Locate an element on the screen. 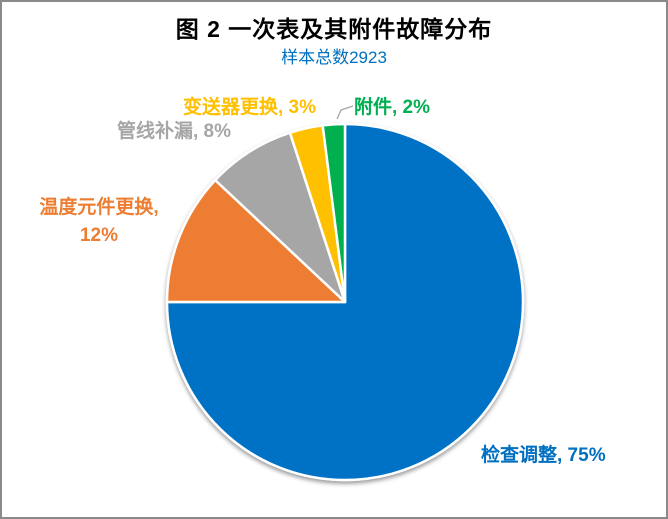 Image resolution: width=668 pixels, height=519 pixels. slice-label-jiancha-tiaozheng: 检查调整, 75% is located at coordinates (543, 455).